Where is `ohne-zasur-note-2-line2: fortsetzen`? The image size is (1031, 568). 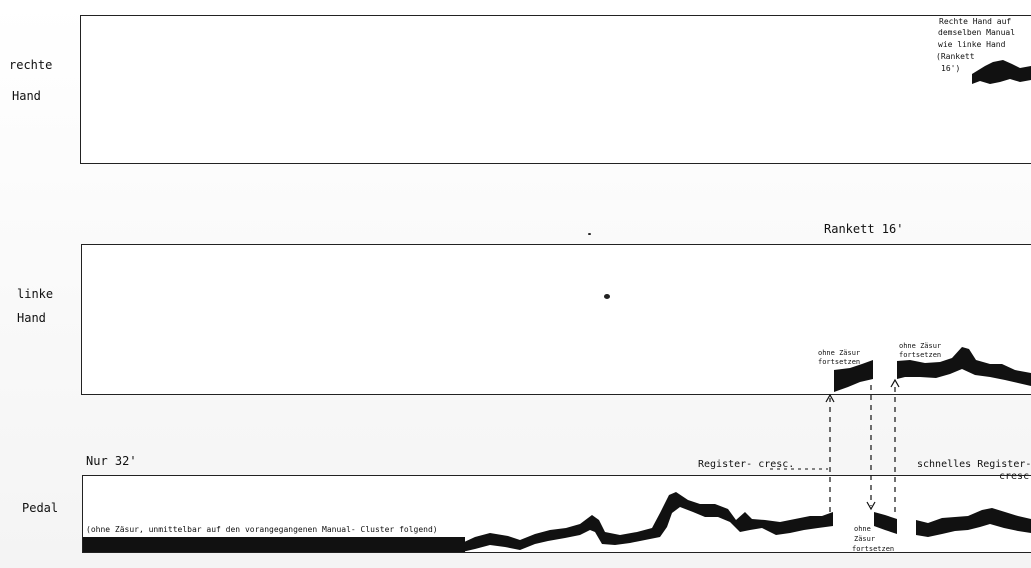 ohne-zasur-note-2-line2: fortsetzen is located at coordinates (920, 355).